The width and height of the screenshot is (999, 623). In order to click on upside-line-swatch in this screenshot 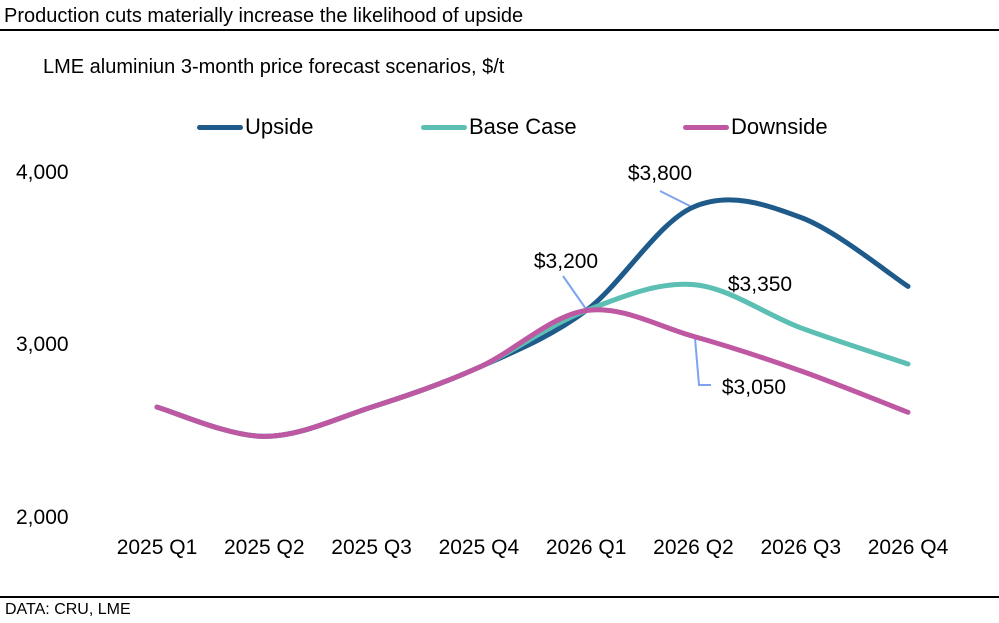, I will do `click(220, 127)`.